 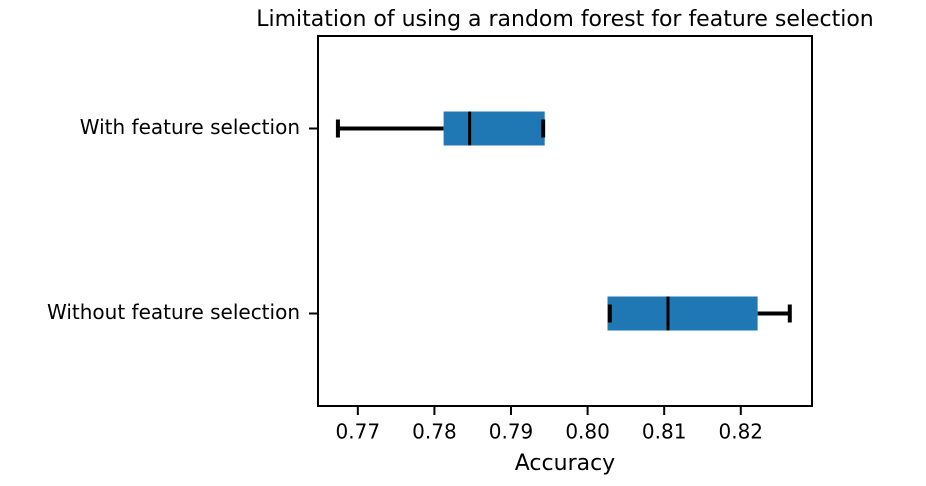 What do you see at coordinates (190, 127) in the screenshot?
I see `y-tick-label: With feature selection` at bounding box center [190, 127].